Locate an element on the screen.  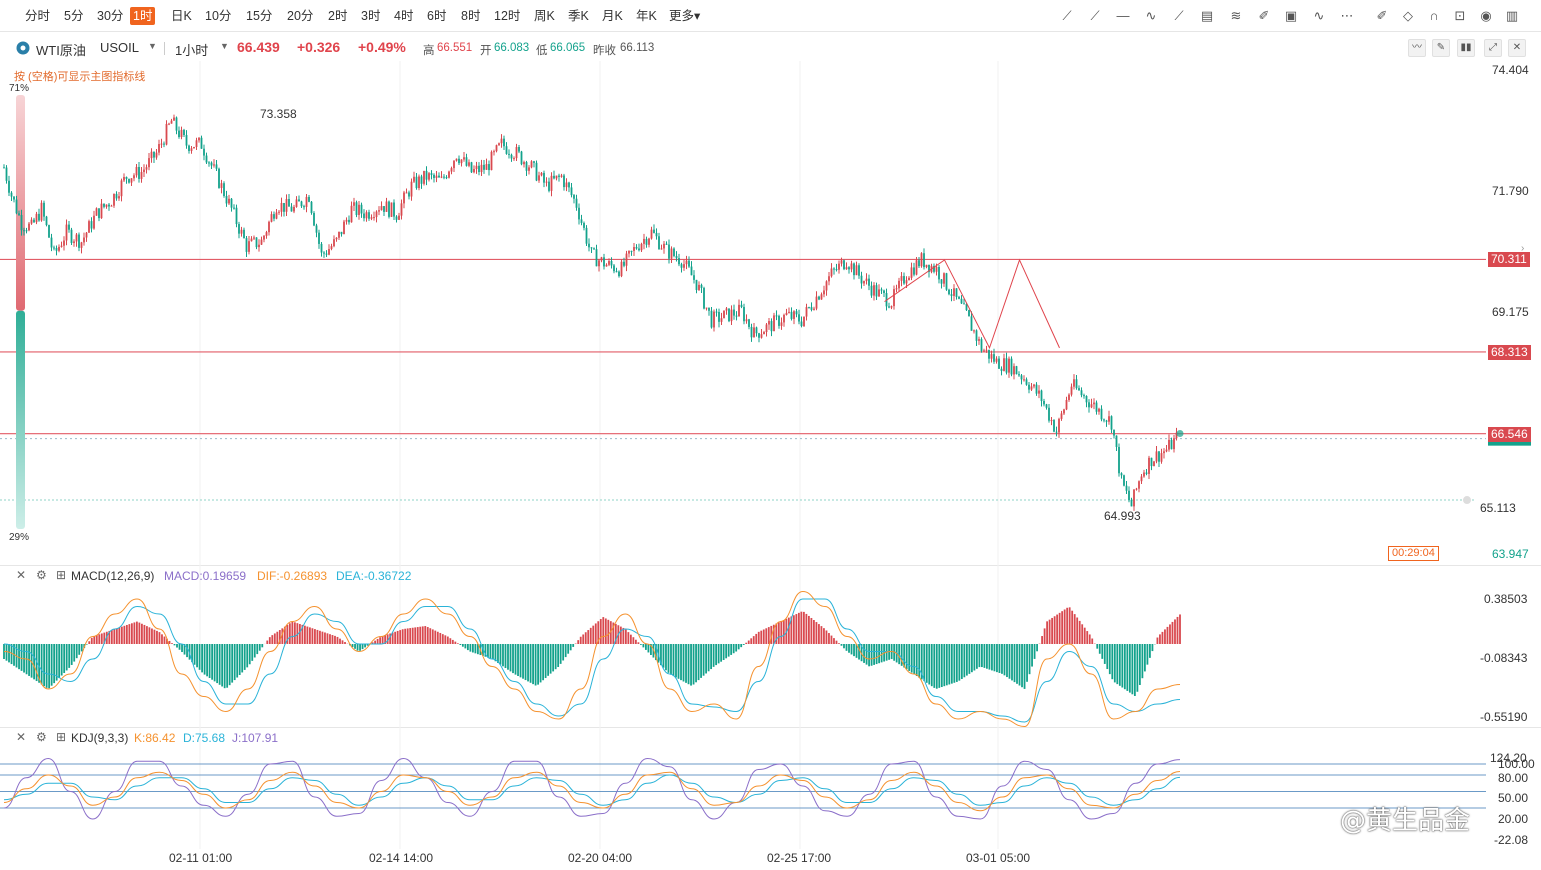
period-14: 周K is located at coordinates (544, 16).